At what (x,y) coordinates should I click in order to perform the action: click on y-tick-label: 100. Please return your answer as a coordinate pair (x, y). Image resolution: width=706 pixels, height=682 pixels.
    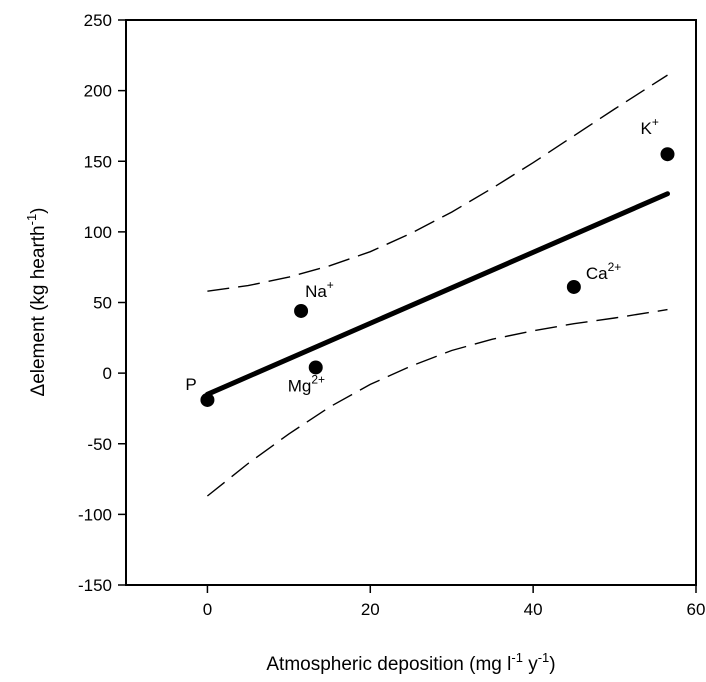
    Looking at the image, I should click on (98, 232).